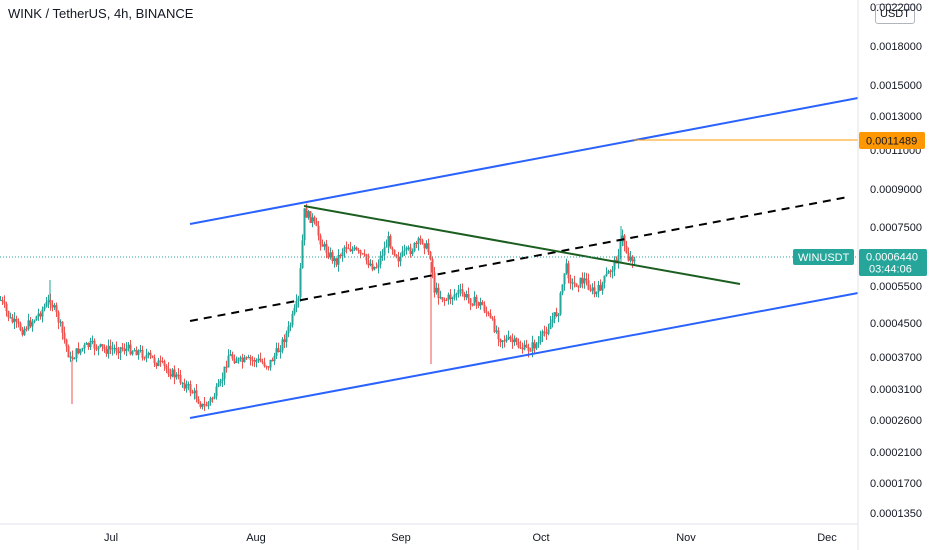 This screenshot has height=550, width=932. What do you see at coordinates (896, 484) in the screenshot?
I see `price-tick-label: 0.0001700` at bounding box center [896, 484].